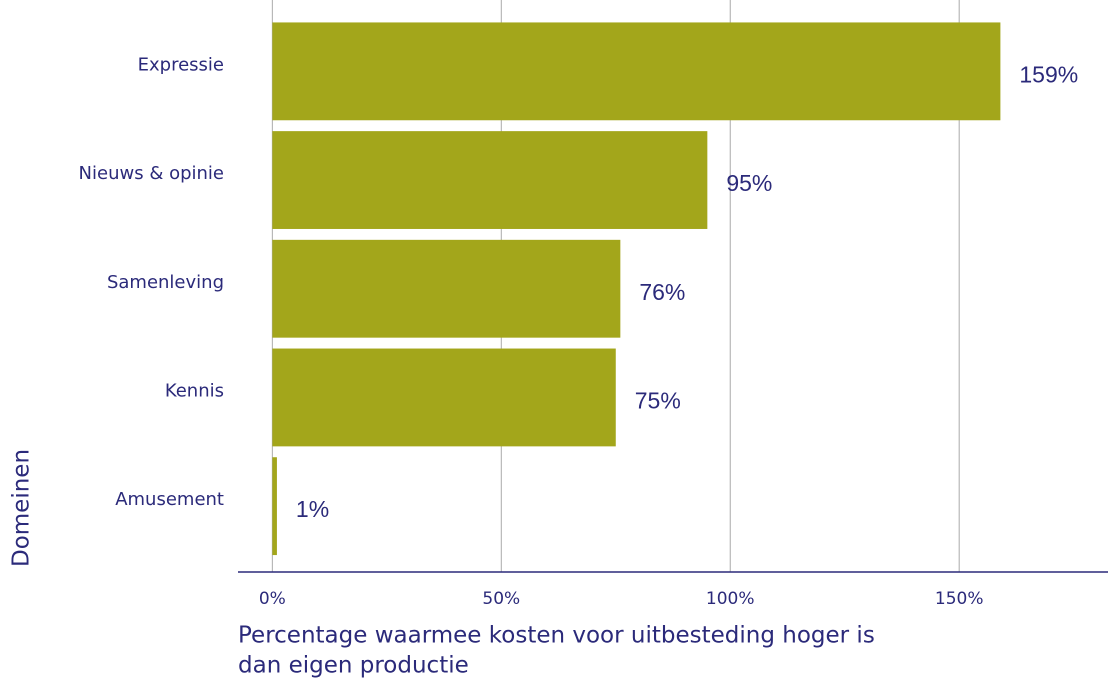  I want to click on value-label: 75%, so click(658, 401).